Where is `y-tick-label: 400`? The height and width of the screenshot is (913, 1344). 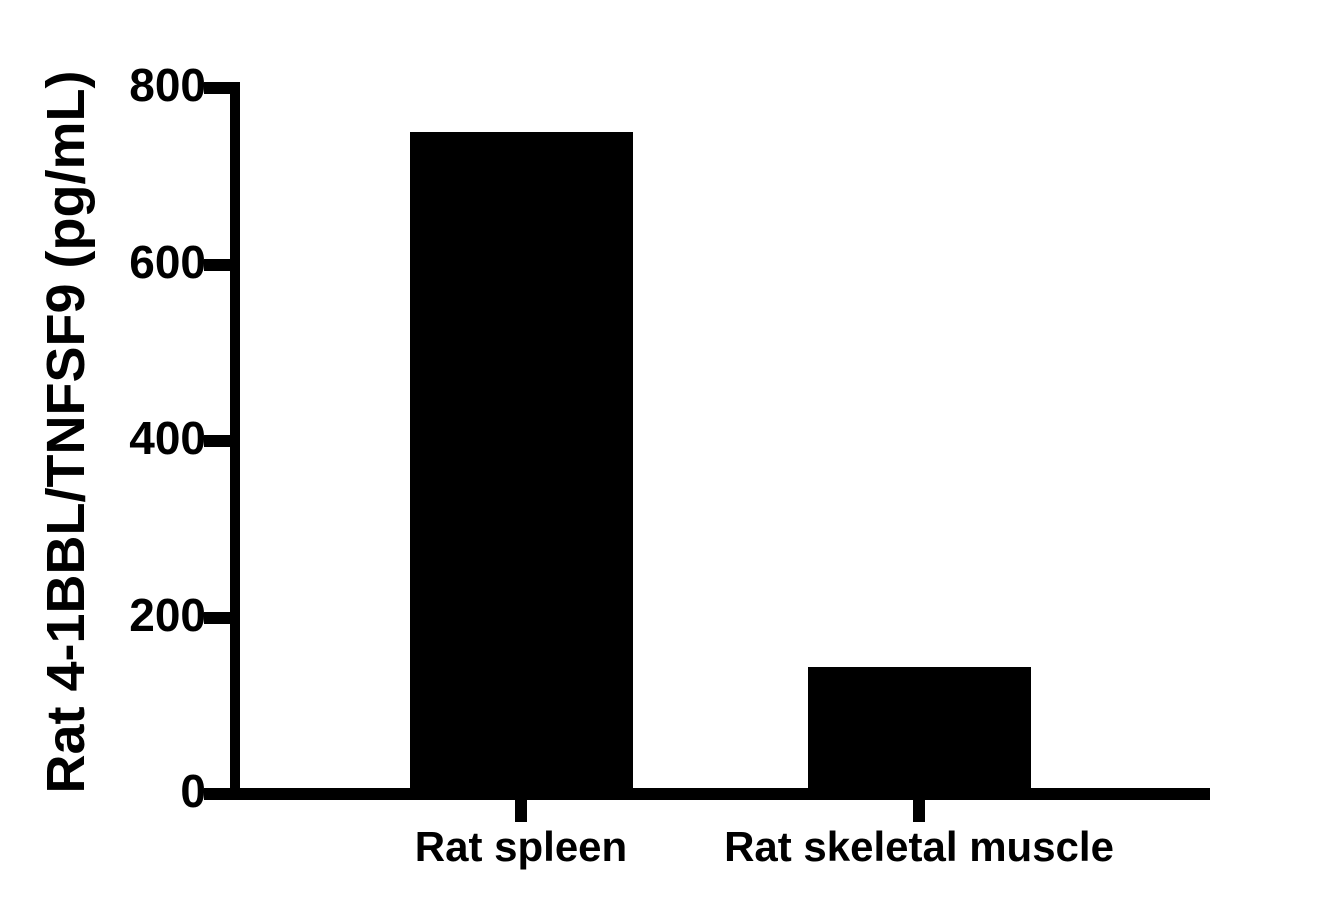 y-tick-label: 400 is located at coordinates (167, 438).